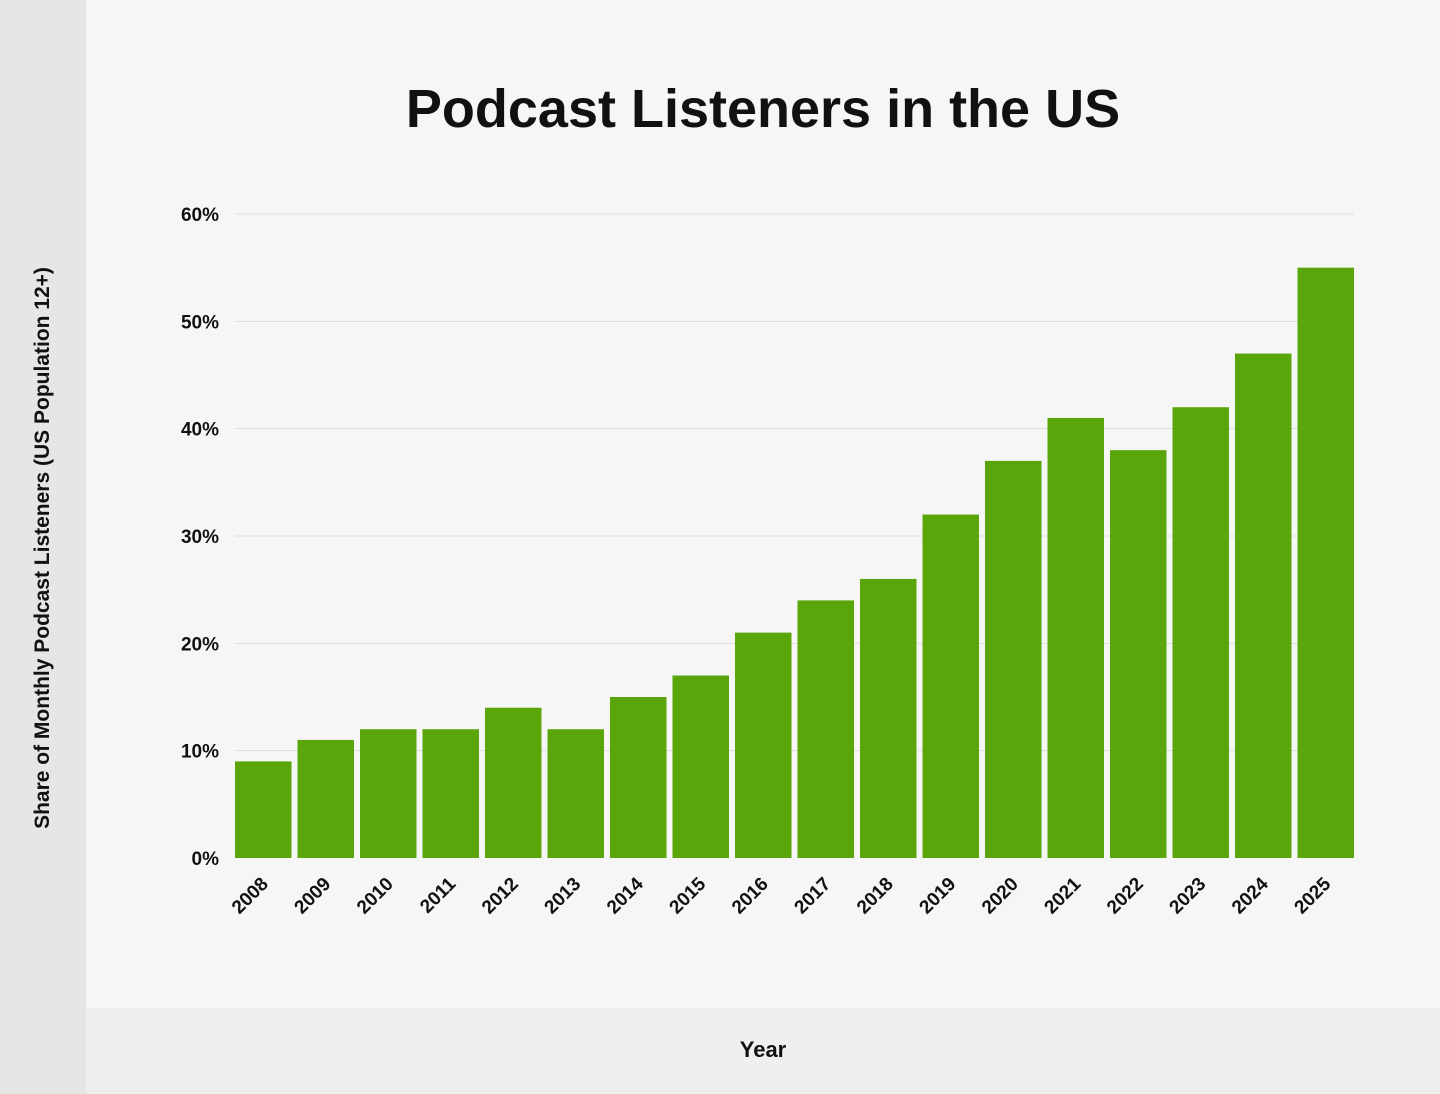 The width and height of the screenshot is (1440, 1094). What do you see at coordinates (1138, 654) in the screenshot?
I see `bar-2022` at bounding box center [1138, 654].